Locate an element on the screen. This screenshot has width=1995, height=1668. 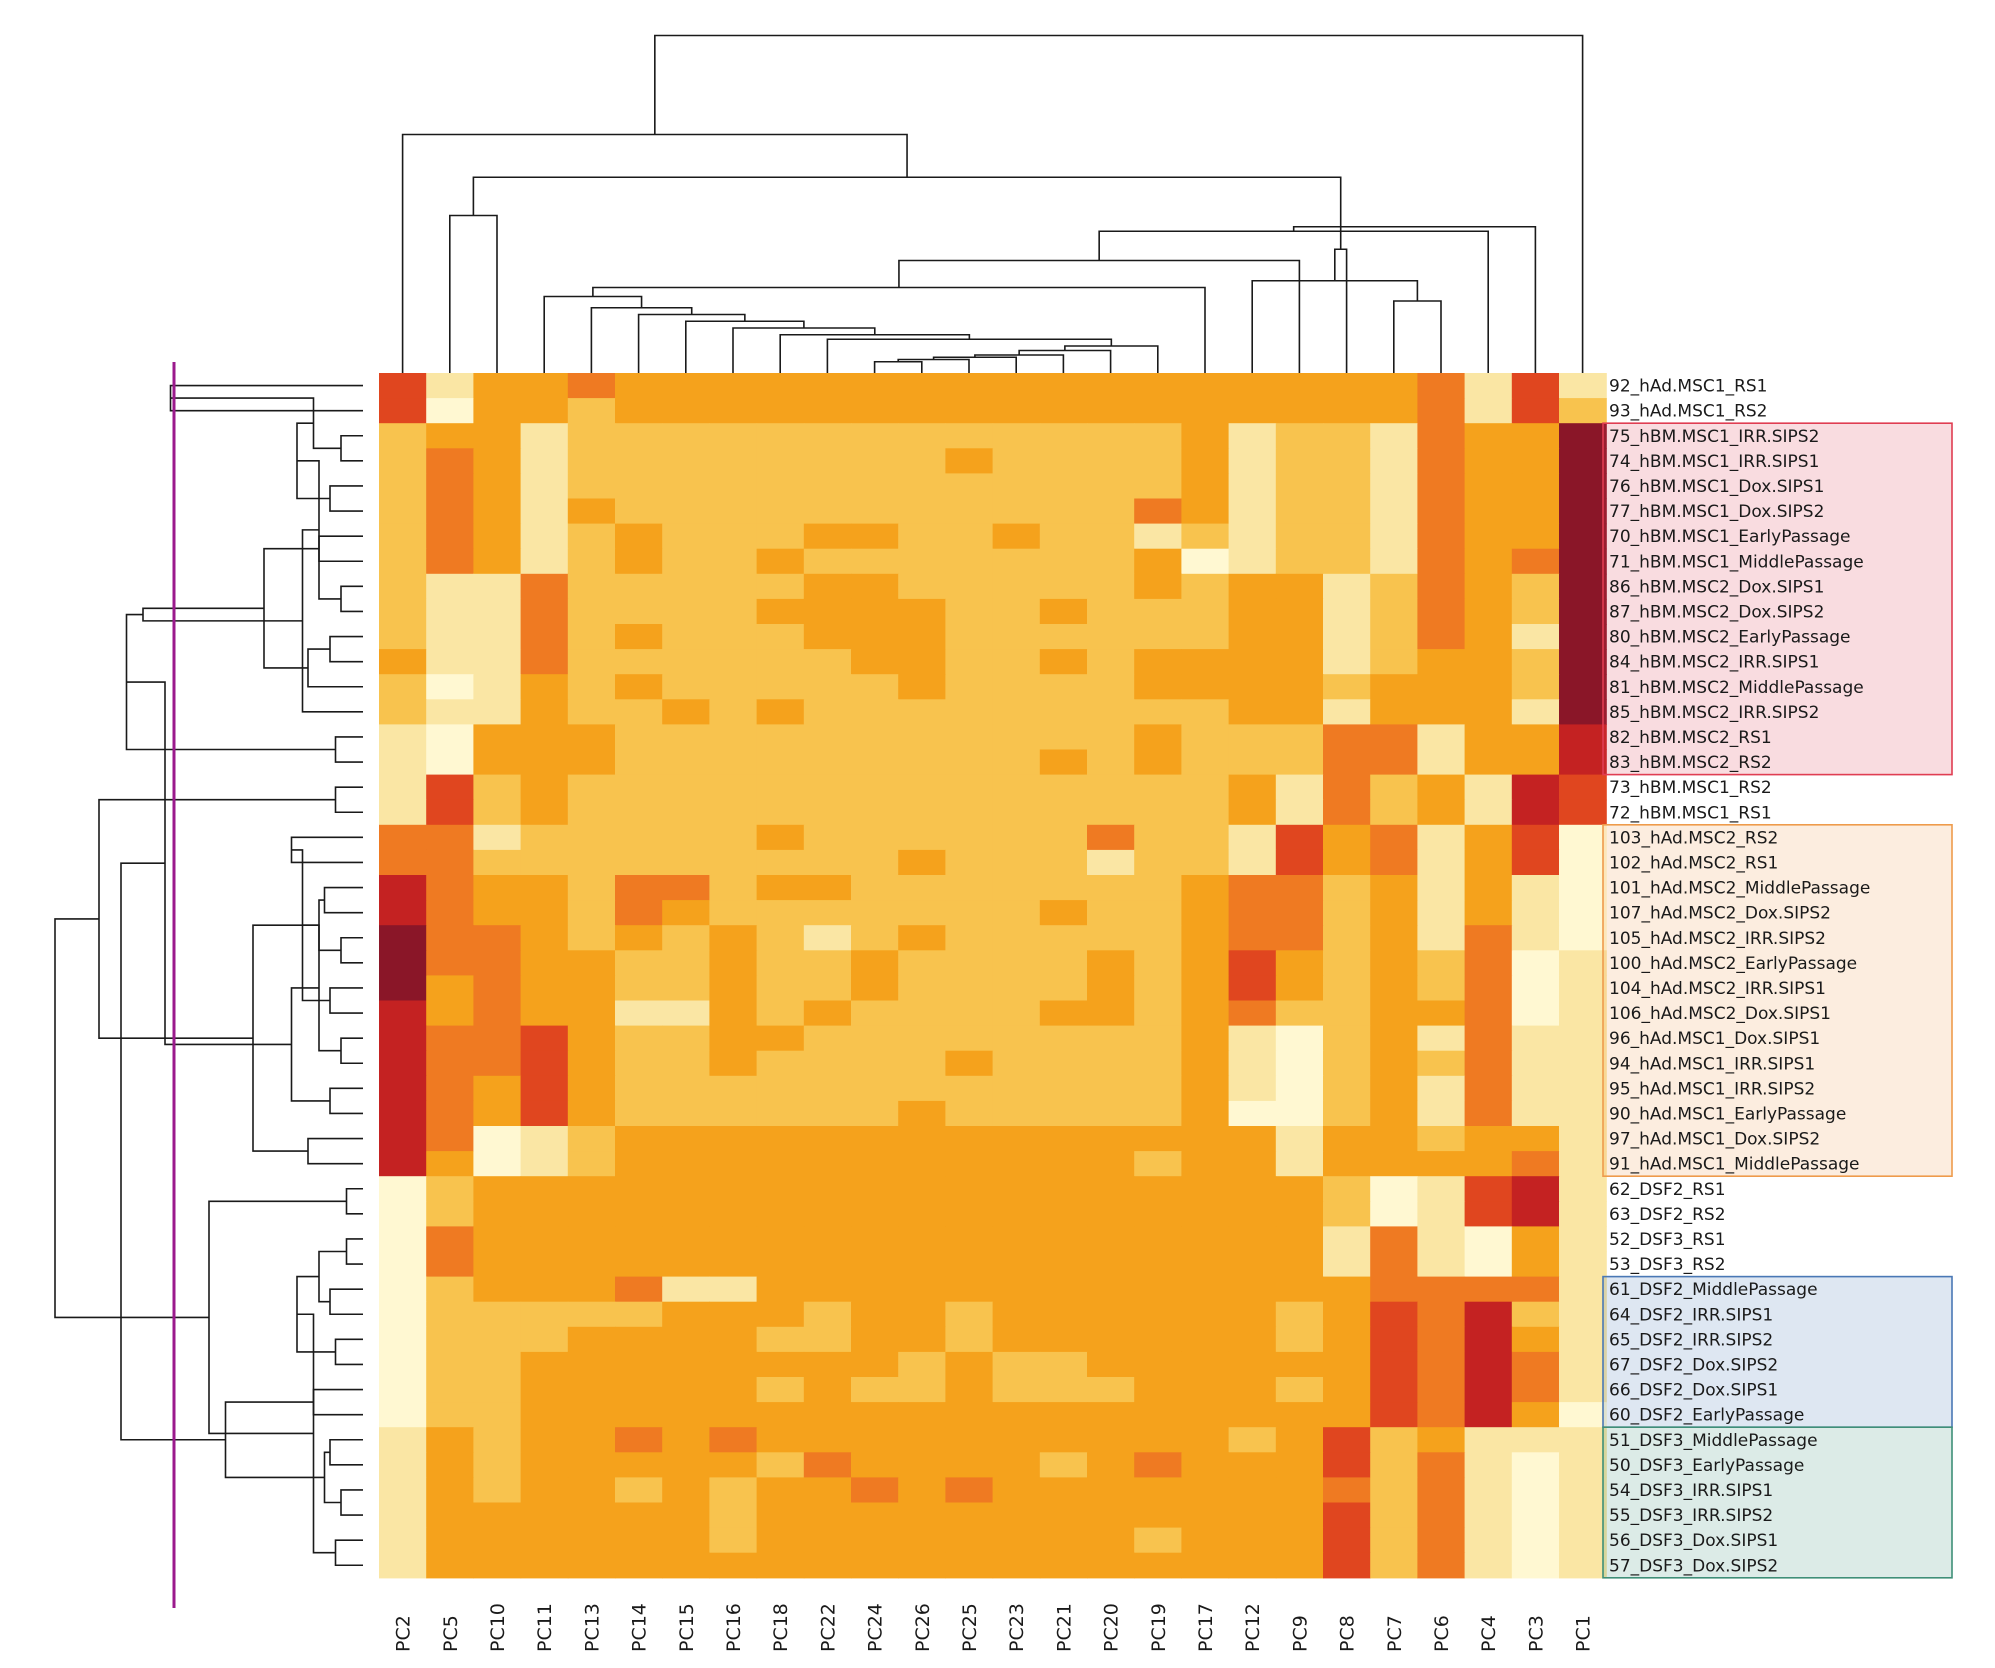
row-label: 66_DSF2_Dox.SIPS1 is located at coordinates (1693, 1391).